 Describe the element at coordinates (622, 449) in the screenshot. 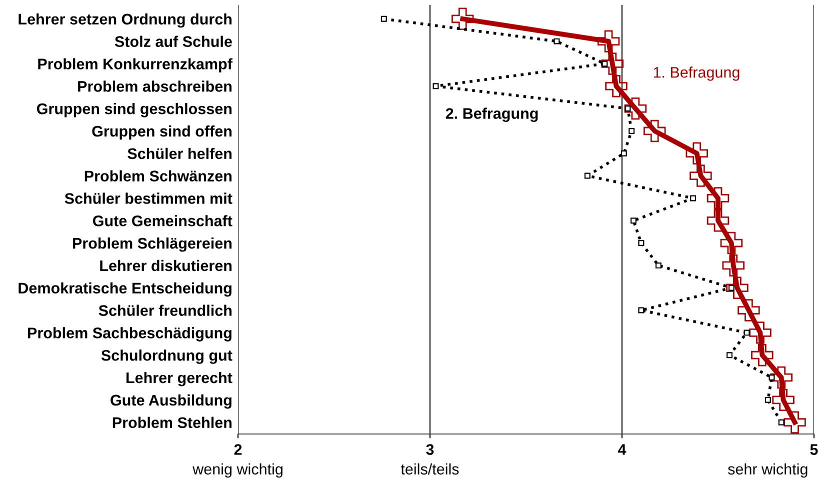

I see `x-tick-label: 4` at that location.